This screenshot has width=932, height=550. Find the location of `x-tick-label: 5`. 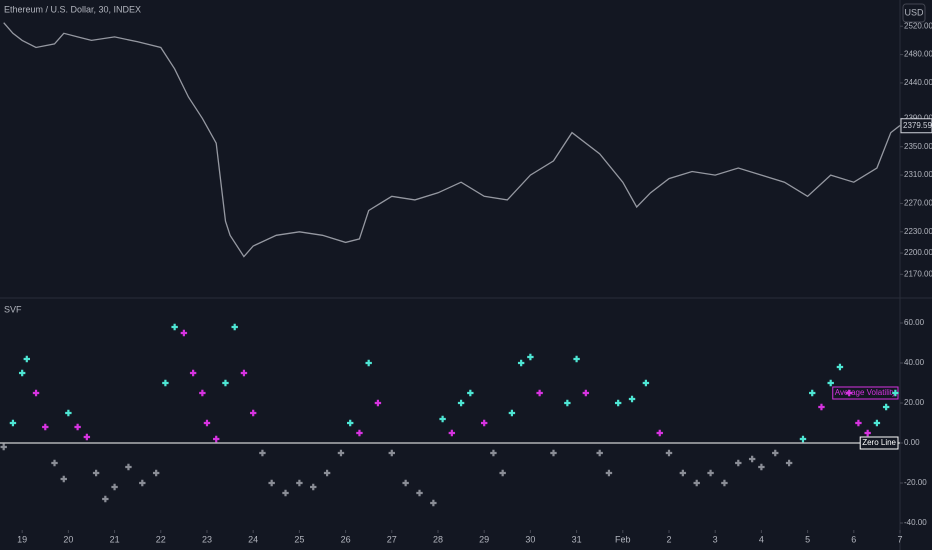

x-tick-label: 5 is located at coordinates (807, 539).